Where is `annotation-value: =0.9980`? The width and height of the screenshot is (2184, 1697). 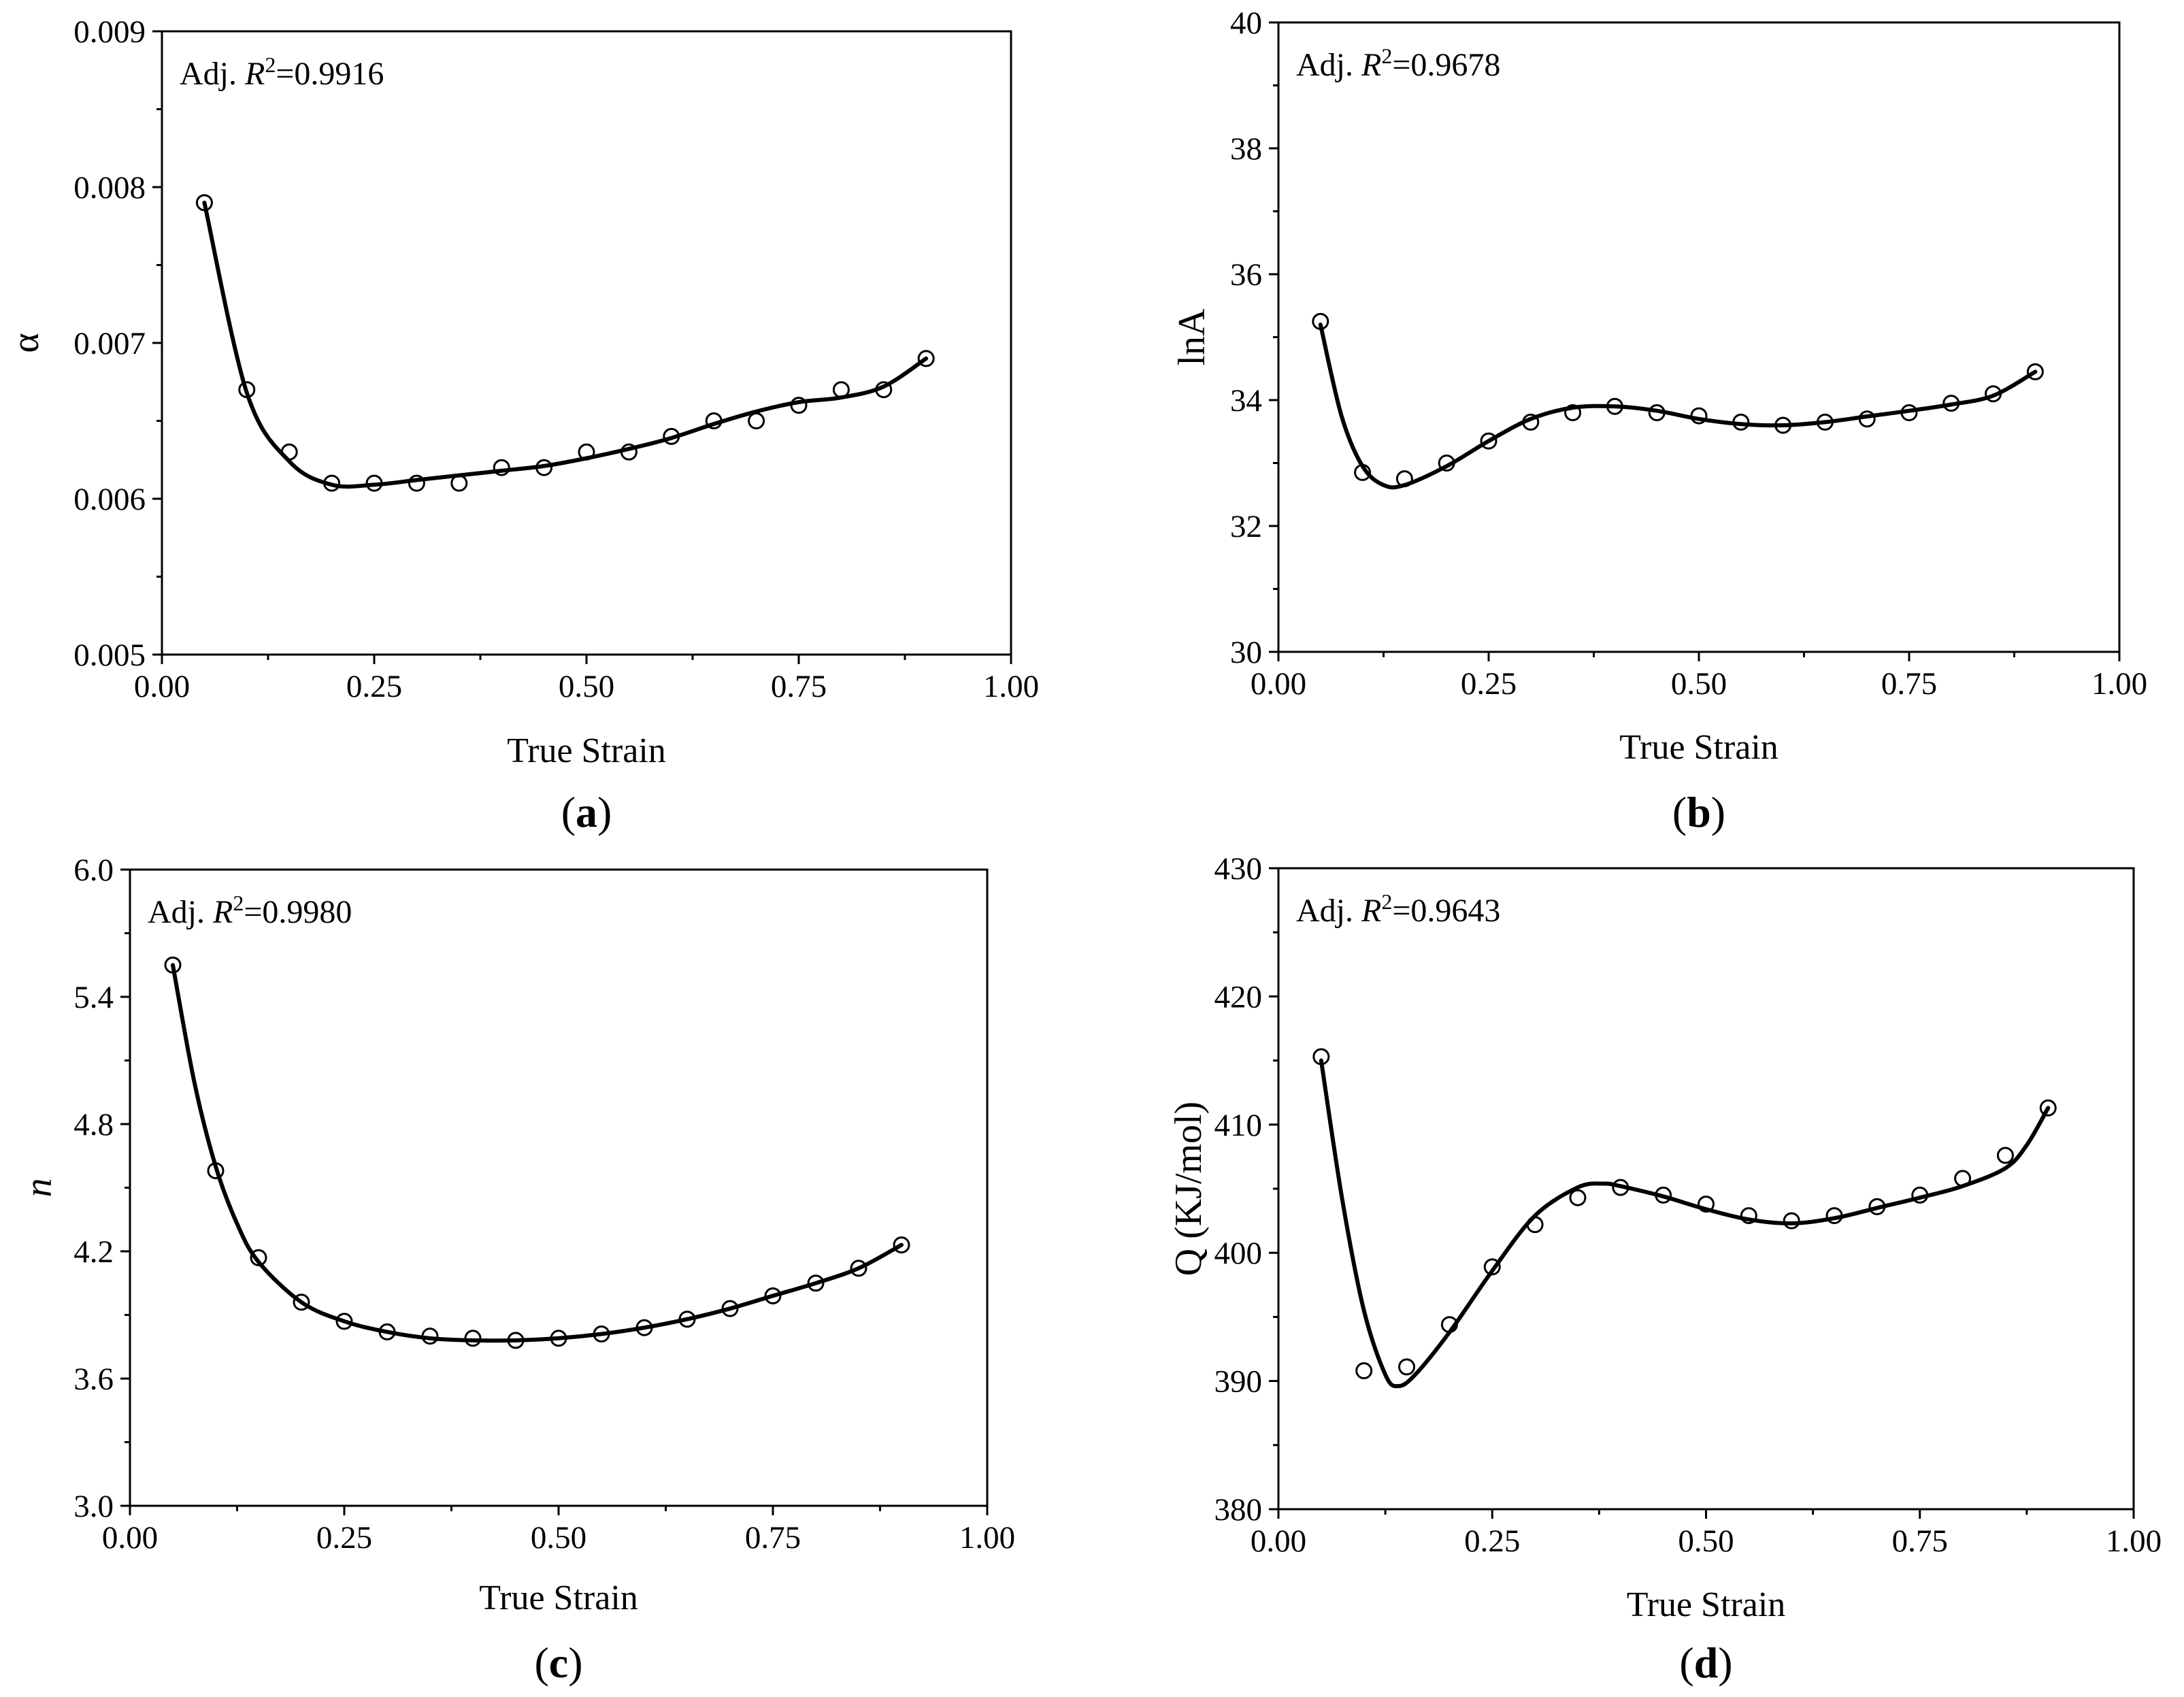
annotation-value: =0.9980 is located at coordinates (298, 912).